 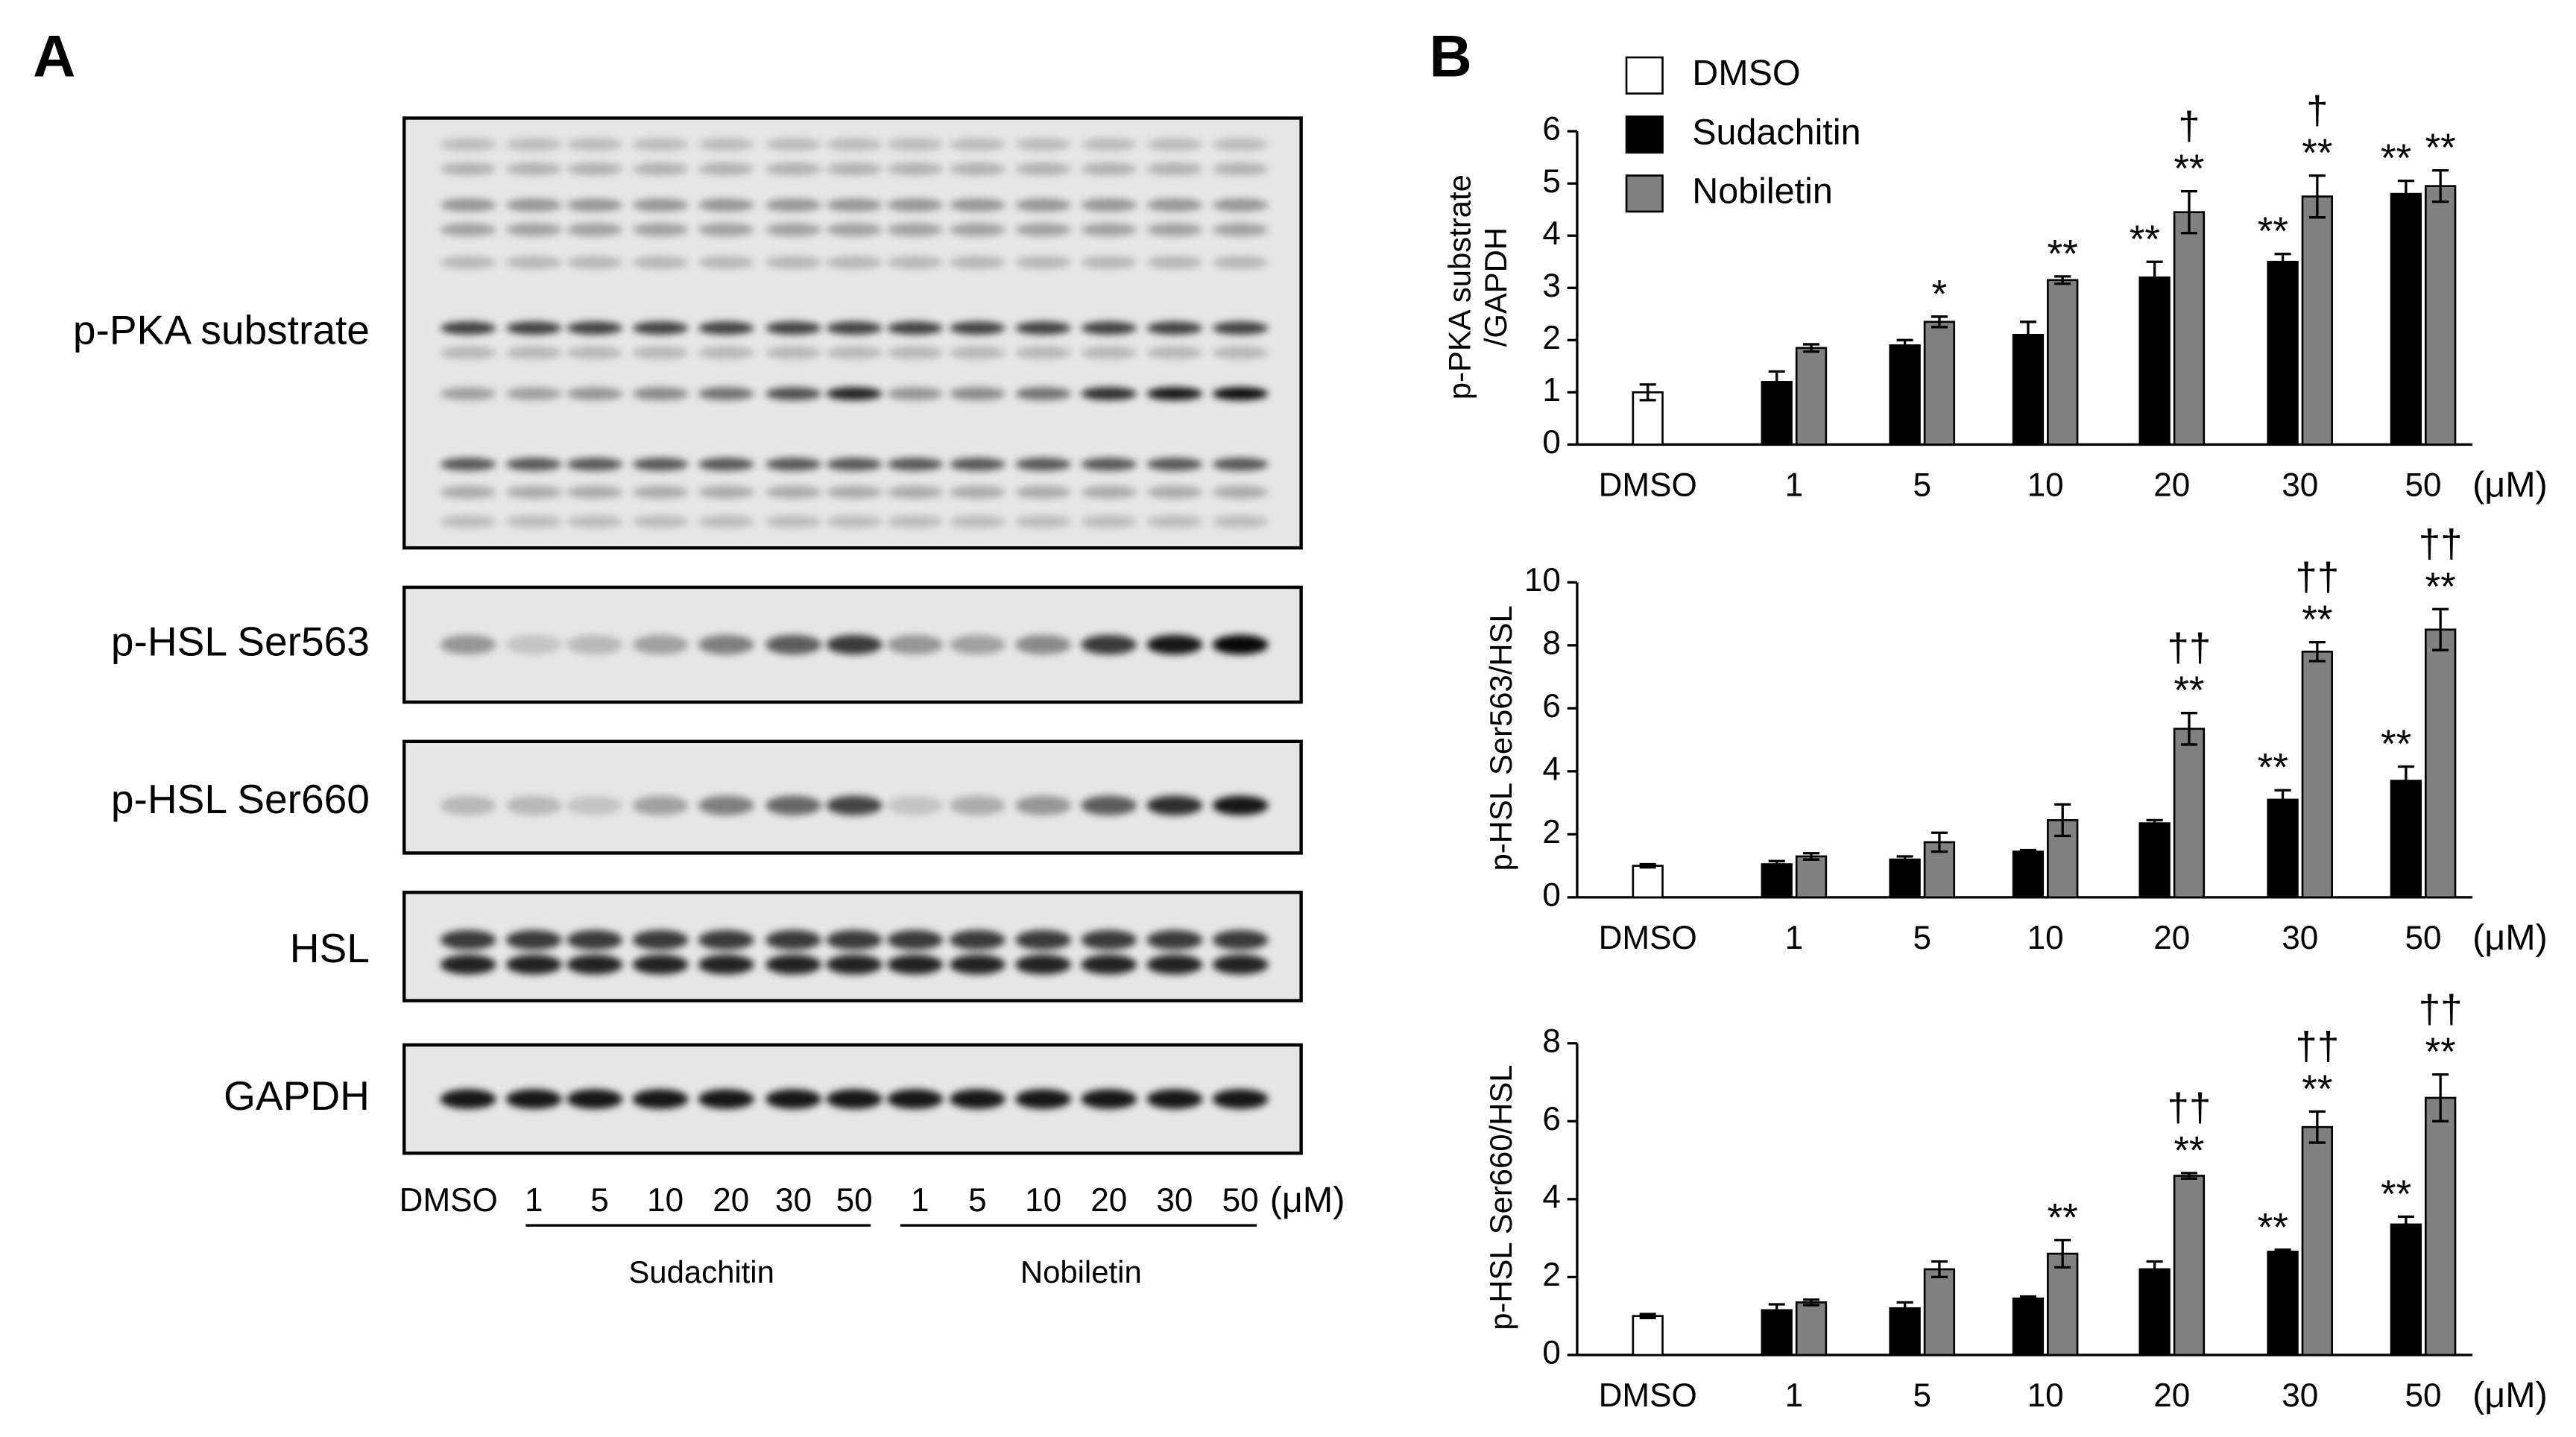 What do you see at coordinates (1648, 1395) in the screenshot?
I see `x-tick-label: DMSO` at bounding box center [1648, 1395].